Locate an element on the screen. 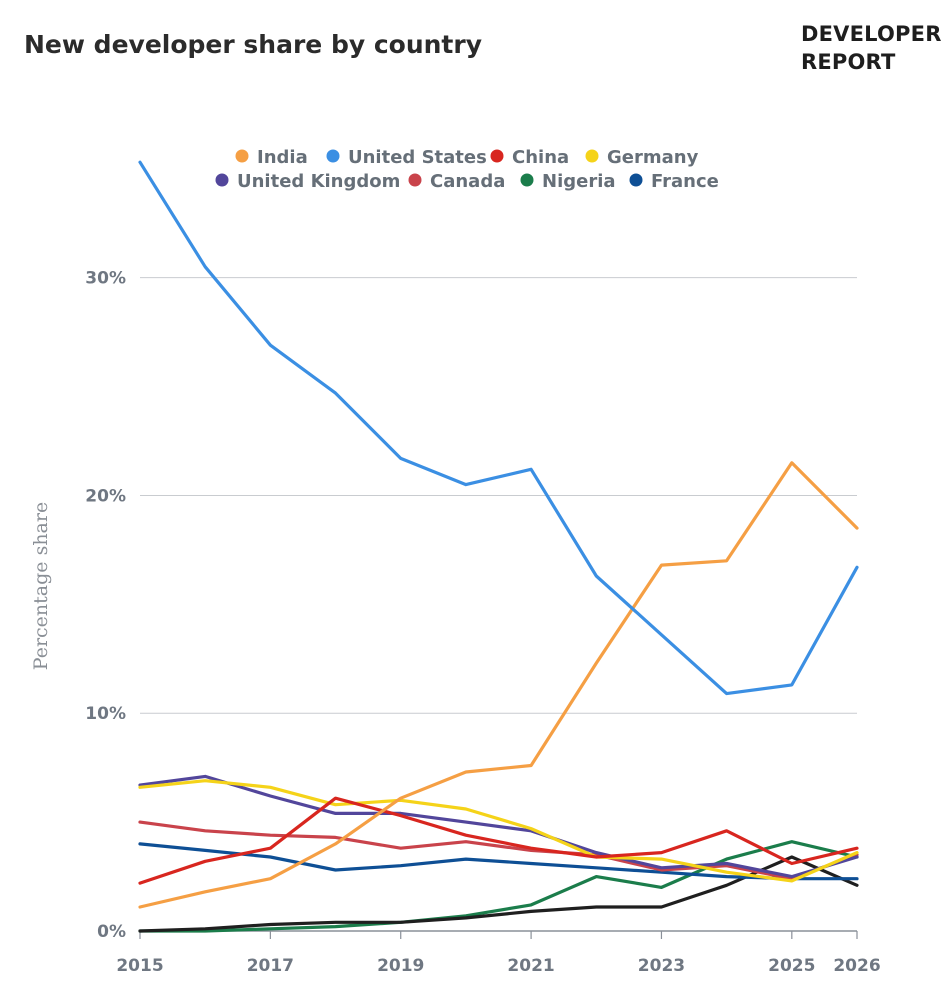 This screenshot has height=996, width=952. legend-label: Canada is located at coordinates (467, 181).